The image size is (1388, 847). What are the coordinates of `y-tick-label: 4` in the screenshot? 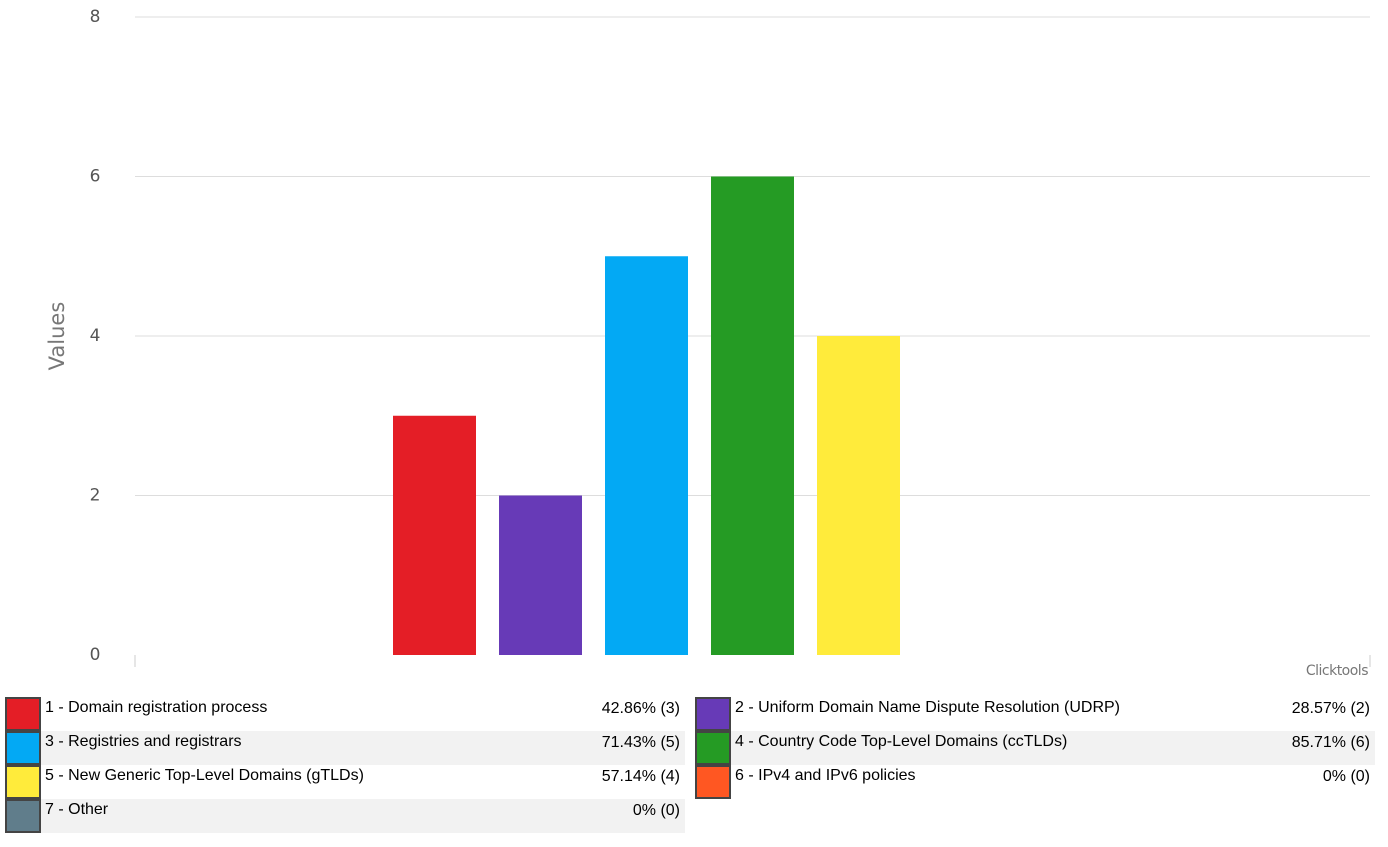 It's located at (95, 336).